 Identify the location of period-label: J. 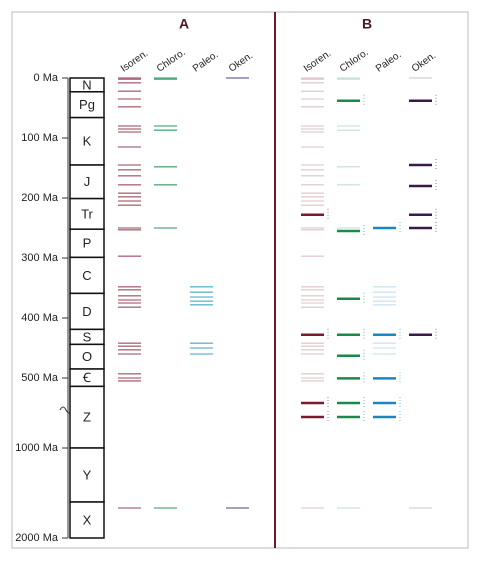
(87, 181).